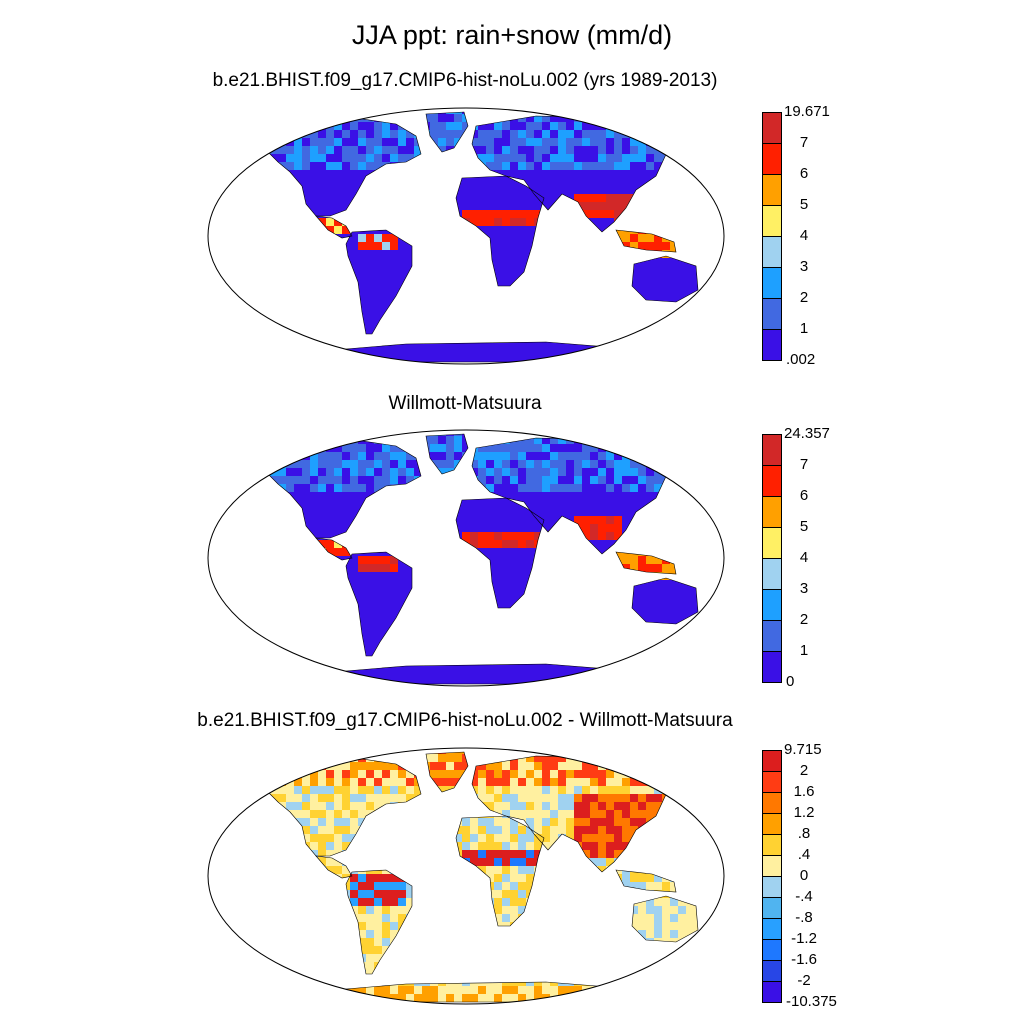 This screenshot has height=1024, width=1024. Describe the element at coordinates (804, 896) in the screenshot. I see `colorbar-label: -.4` at that location.